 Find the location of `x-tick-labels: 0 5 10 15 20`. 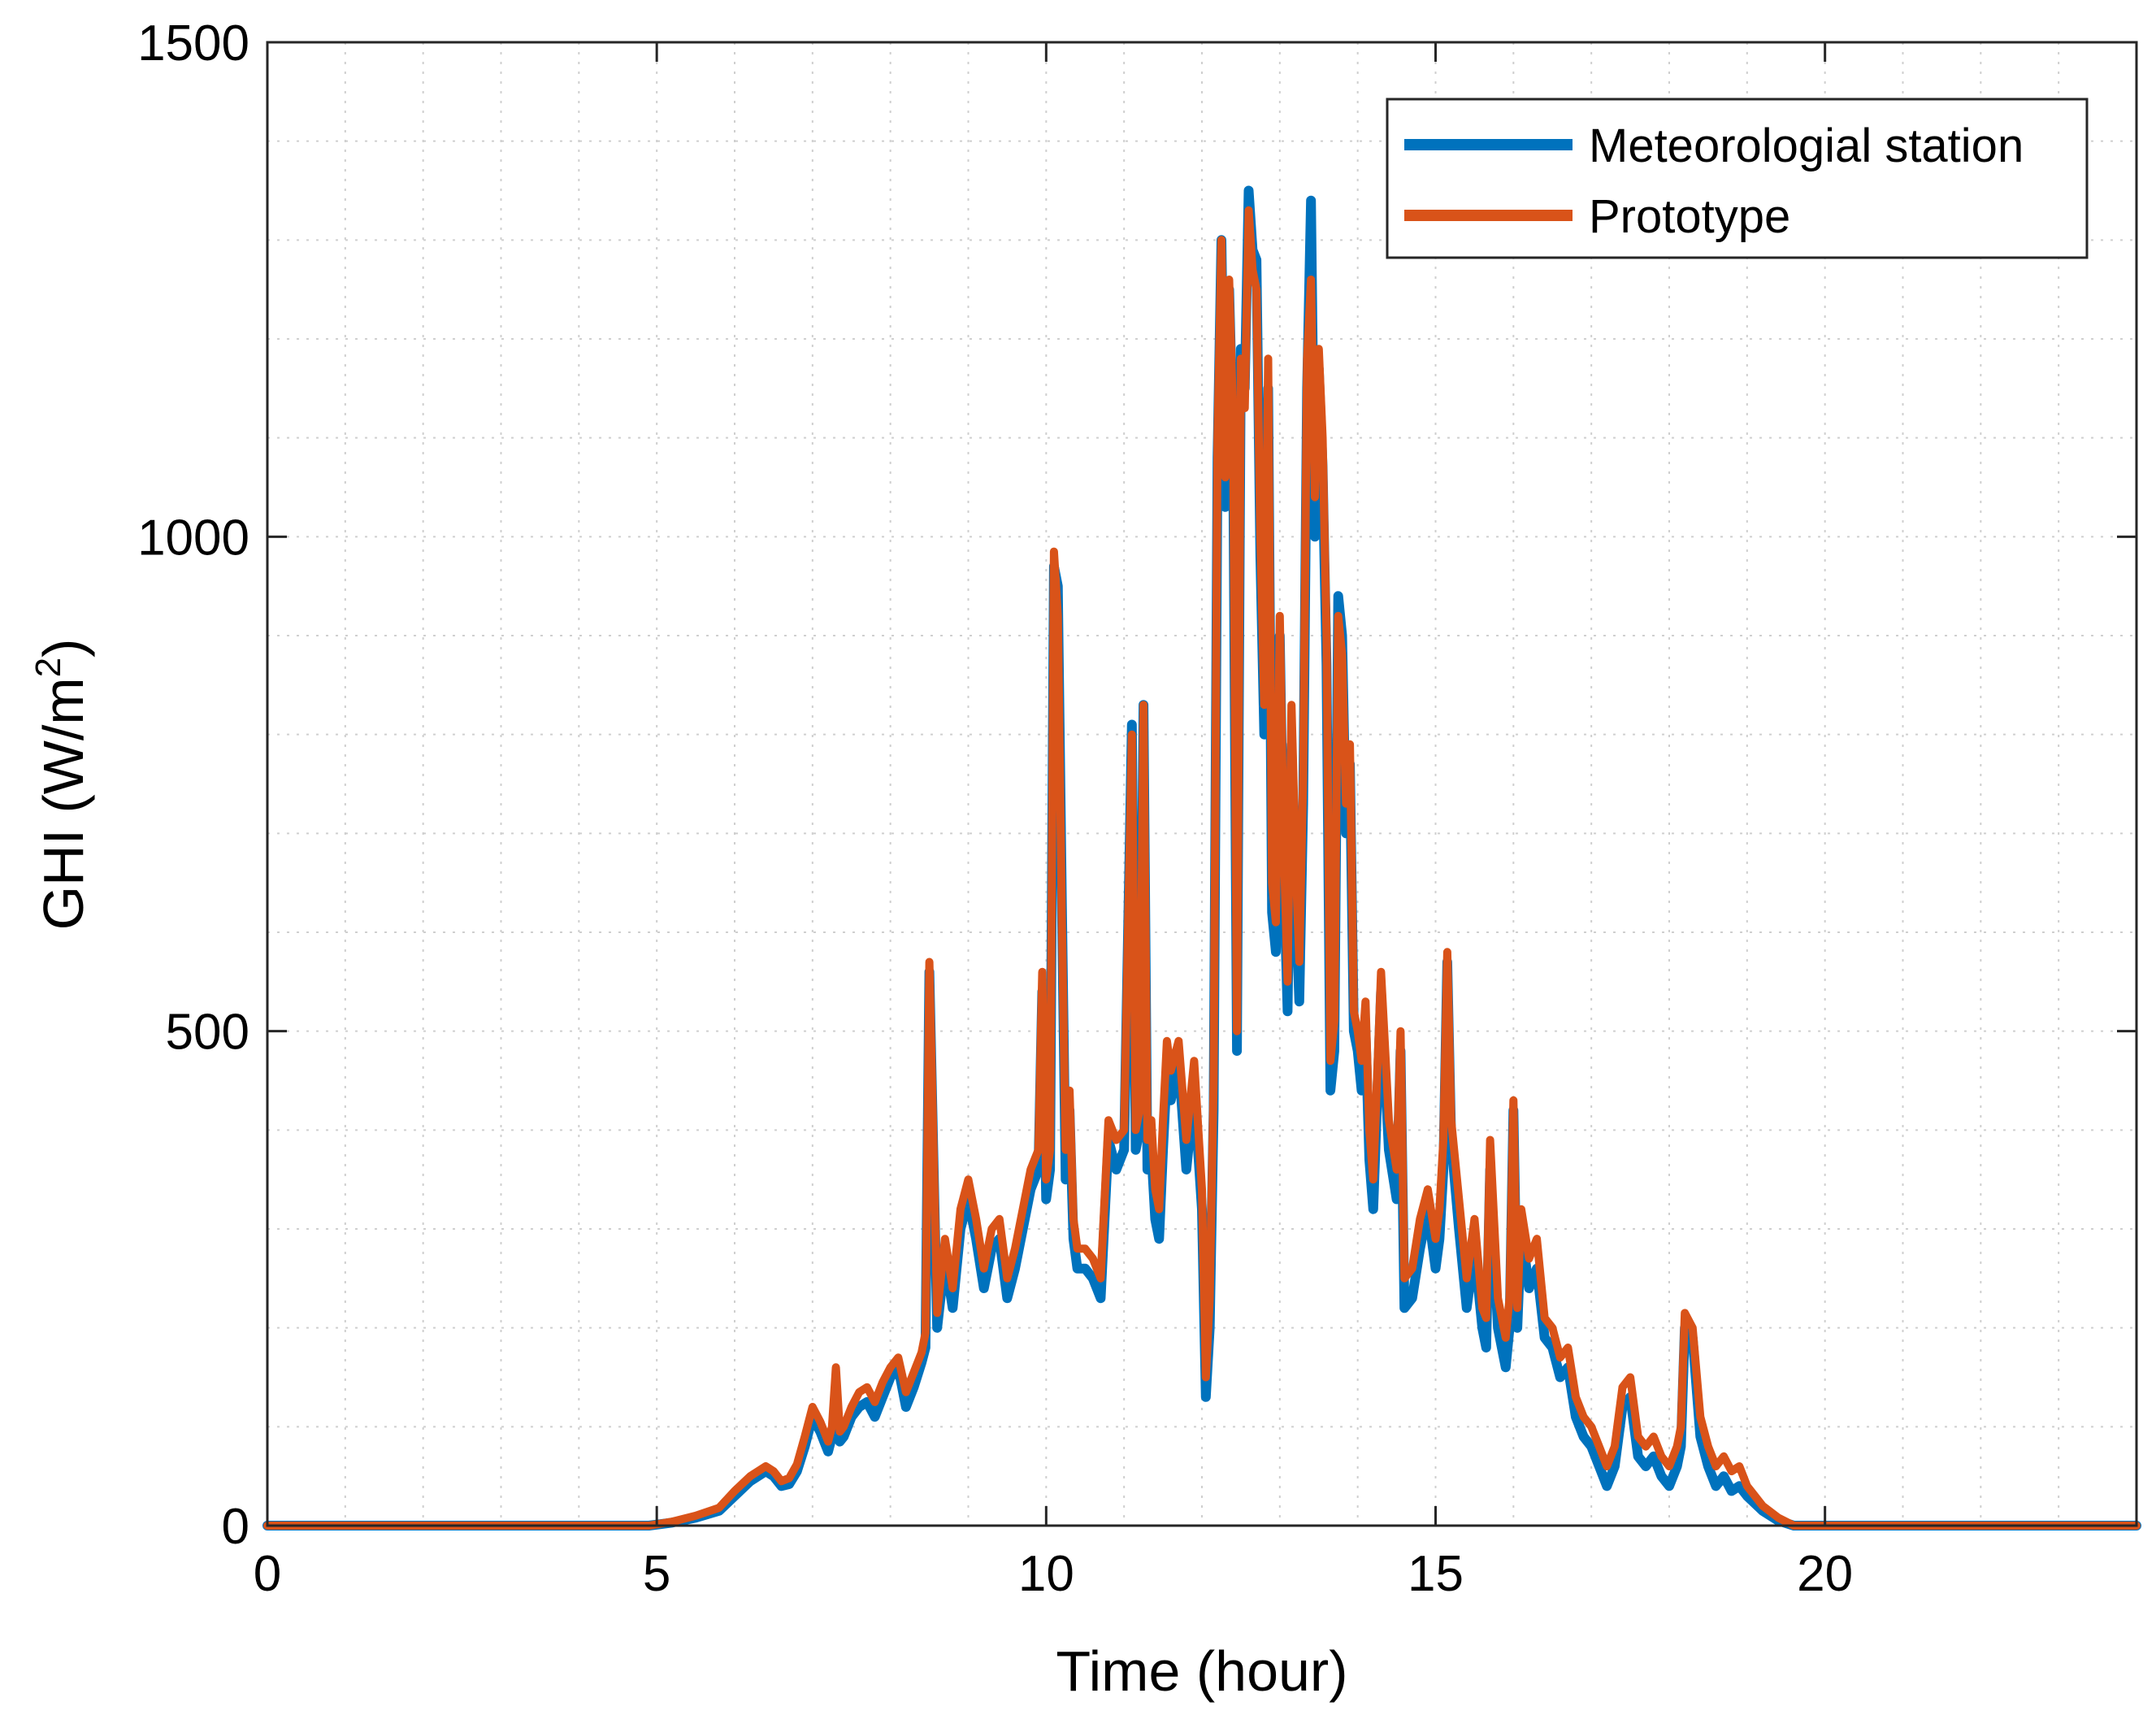

x-tick-labels: 0 5 10 15 20 is located at coordinates (1053, 1574).